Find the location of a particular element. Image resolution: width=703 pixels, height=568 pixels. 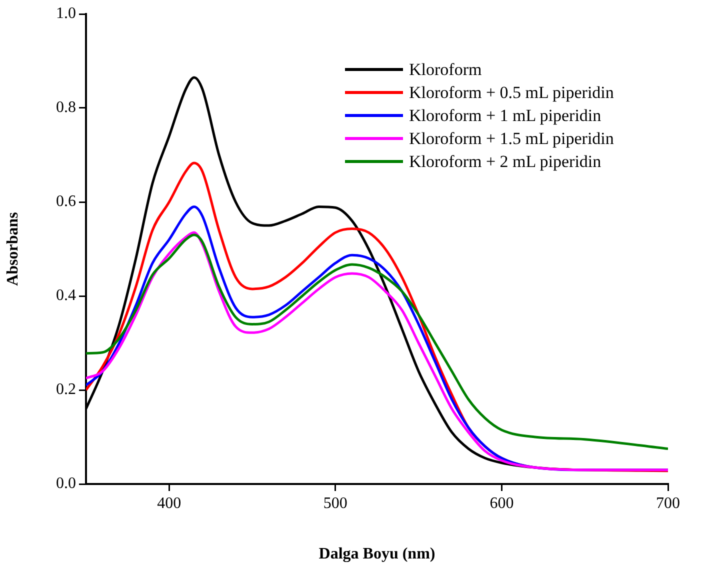

x-tick-label: 500 is located at coordinates (335, 503).